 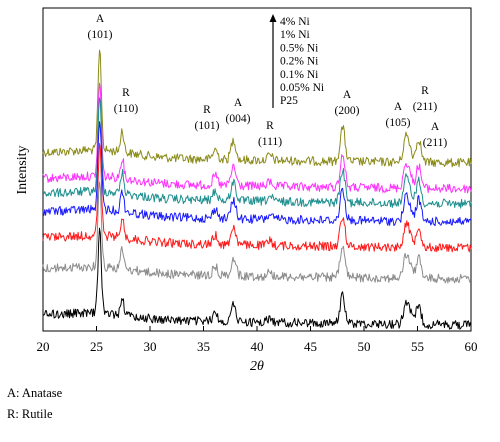 What do you see at coordinates (295, 22) in the screenshot?
I see `legend-entry: 4% Ni` at bounding box center [295, 22].